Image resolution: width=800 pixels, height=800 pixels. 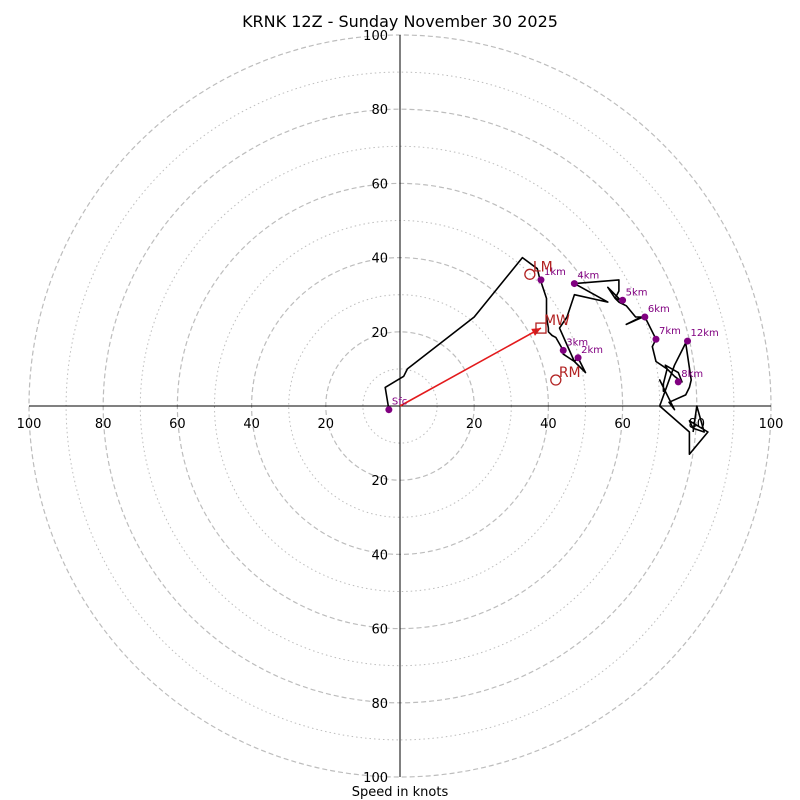 I want to click on height-marker-label: 6km, so click(x=659, y=309).